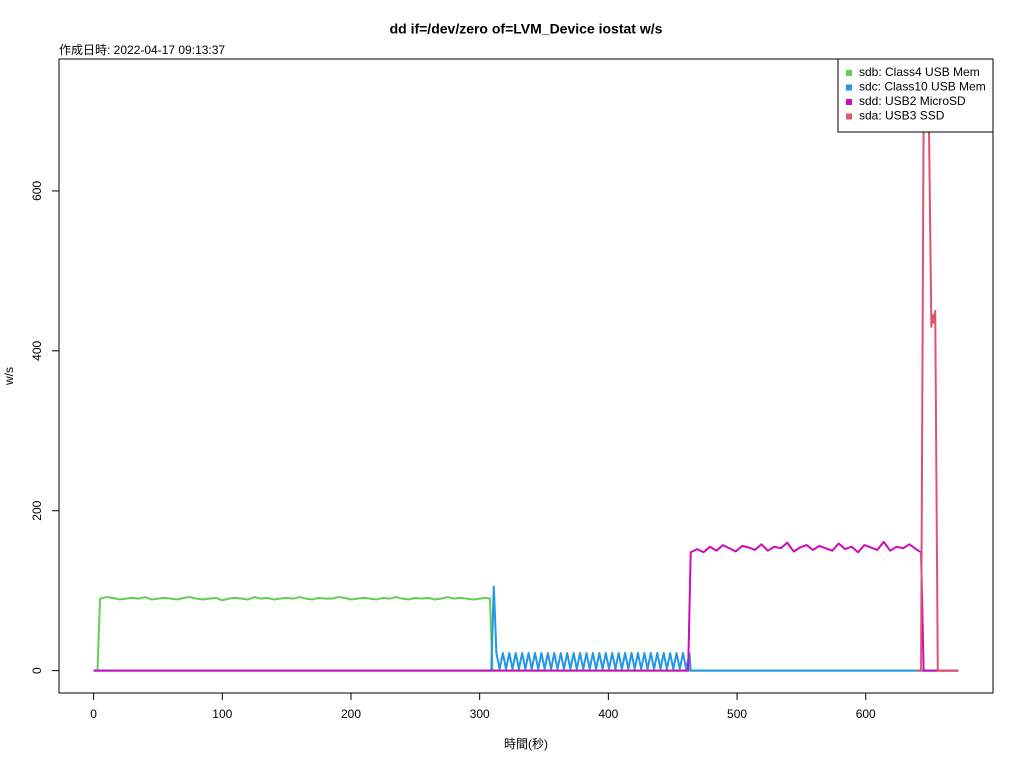 This screenshot has width=1024, height=768. I want to click on y-tick-label: 400, so click(37, 350).